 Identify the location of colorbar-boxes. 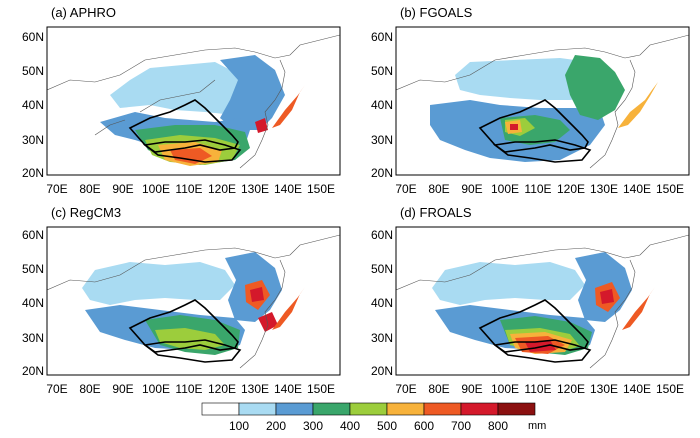
(368, 409).